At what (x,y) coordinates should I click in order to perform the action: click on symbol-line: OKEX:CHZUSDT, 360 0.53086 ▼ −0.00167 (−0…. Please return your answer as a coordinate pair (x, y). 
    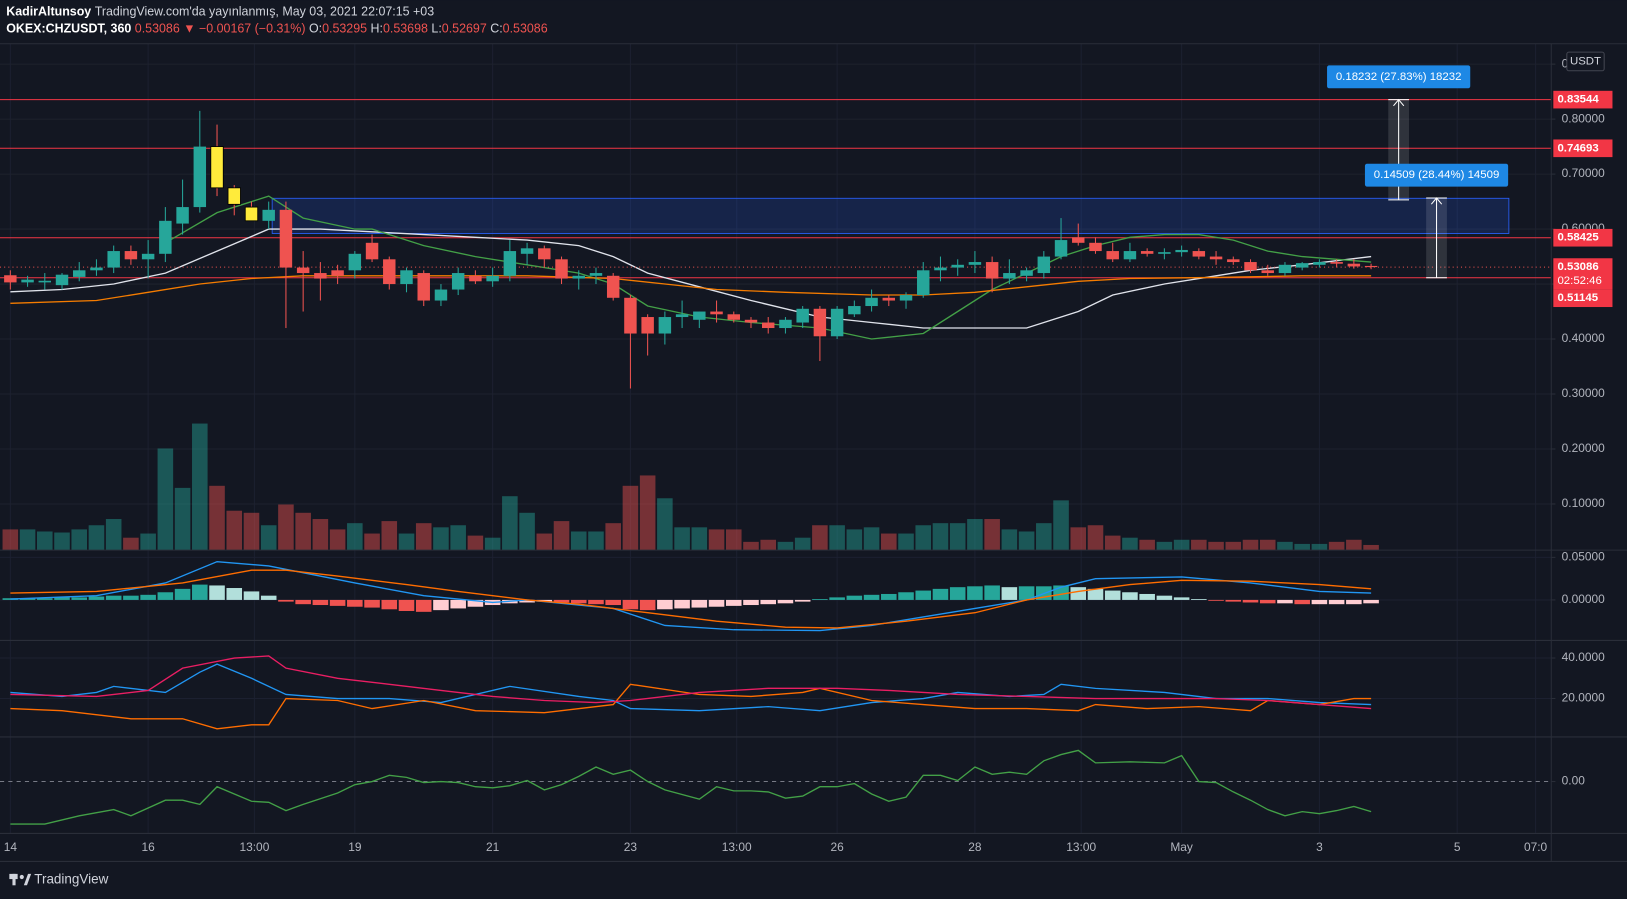
    Looking at the image, I should click on (276, 29).